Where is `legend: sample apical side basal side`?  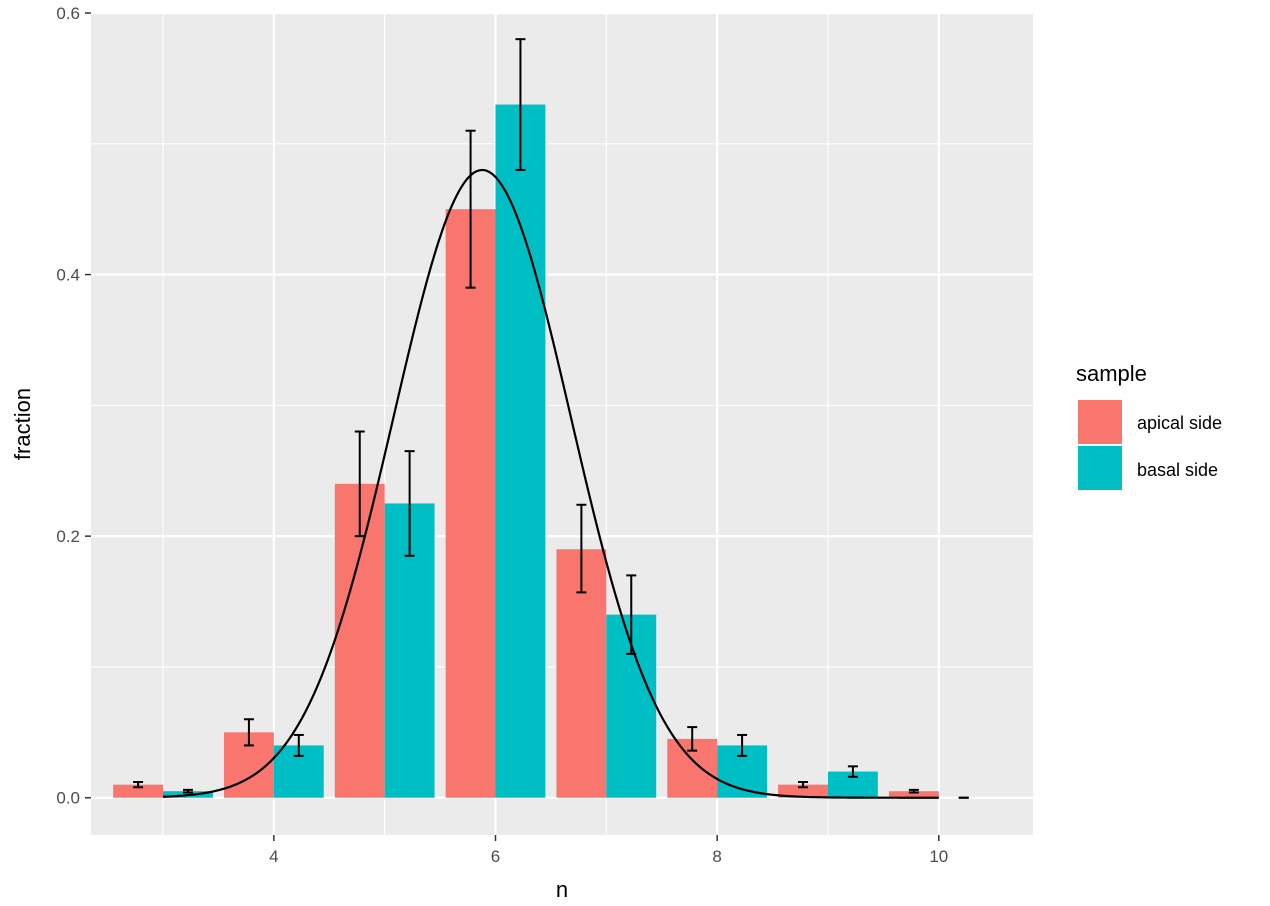 legend: sample apical side basal side is located at coordinates (1149, 425).